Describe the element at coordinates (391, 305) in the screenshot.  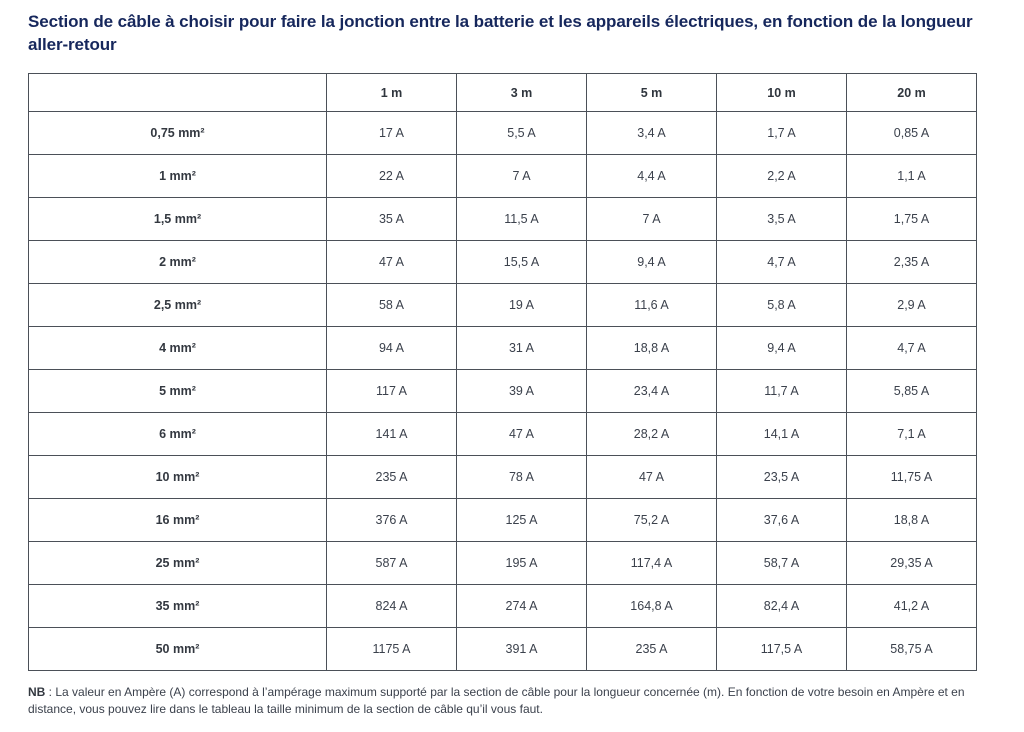
I see `amperage-cell: 58 A` at that location.